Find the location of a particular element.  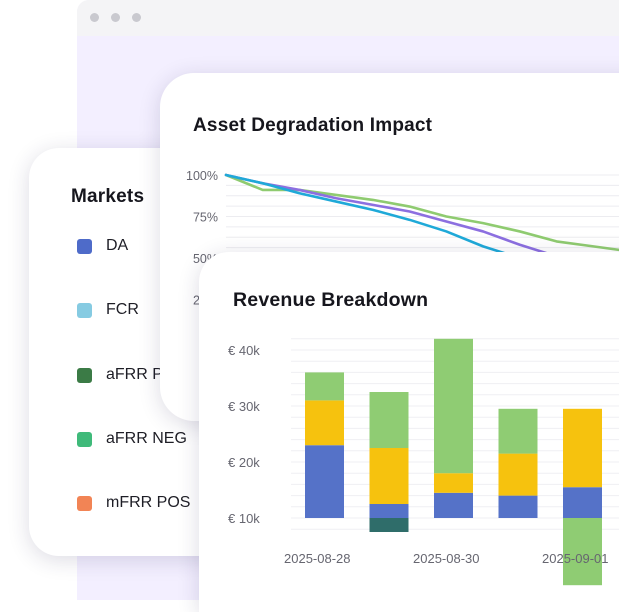

legend-item-afrr-neg: aFRR NEG is located at coordinates (132, 439).